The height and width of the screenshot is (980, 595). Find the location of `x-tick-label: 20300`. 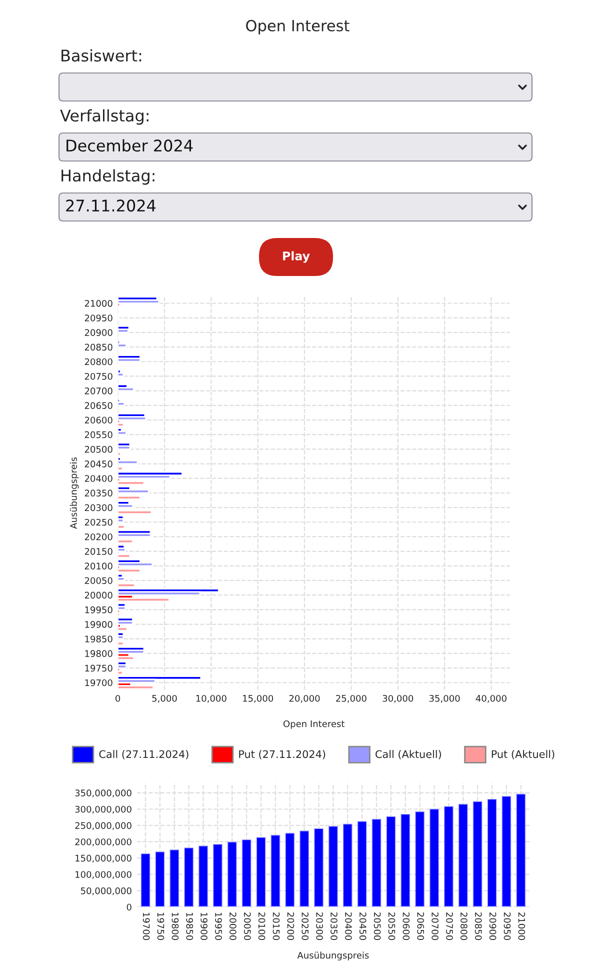

x-tick-label: 20300 is located at coordinates (319, 926).